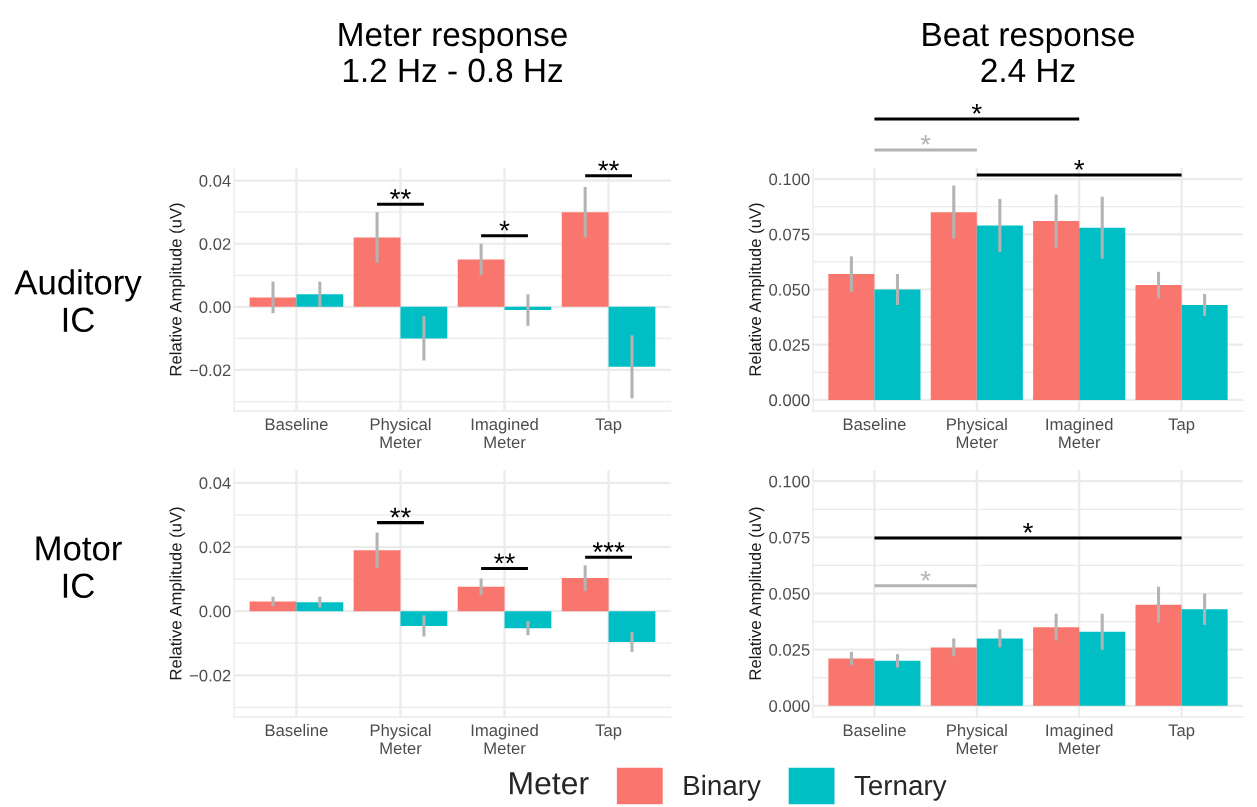 Image resolution: width=1257 pixels, height=807 pixels. Describe the element at coordinates (549, 783) in the screenshot. I see `legend-title: Meter` at that location.